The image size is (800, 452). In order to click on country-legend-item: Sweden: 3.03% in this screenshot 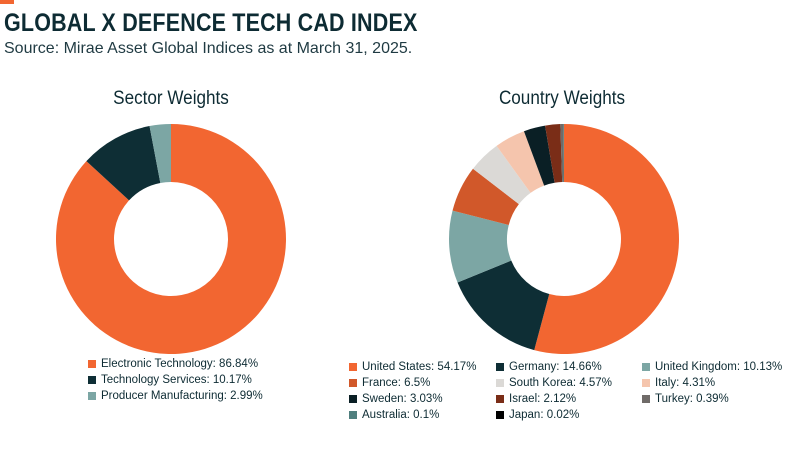, I will do `click(396, 399)`.